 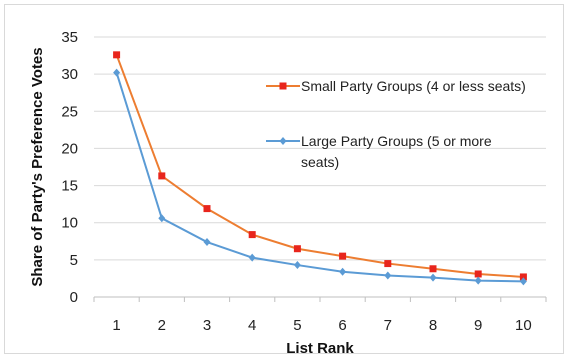 I want to click on y-tick-label: 35, so click(x=69, y=37).